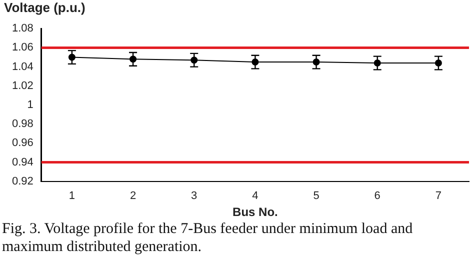 The height and width of the screenshot is (264, 474). I want to click on y-tick-label: 0.92, so click(23, 181).